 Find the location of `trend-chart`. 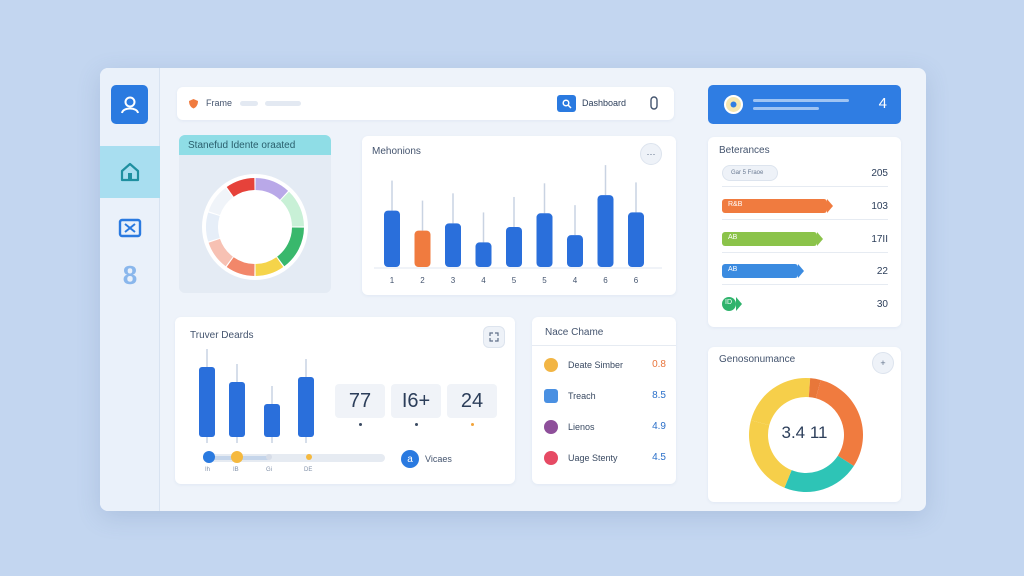

trend-chart is located at coordinates (256, 396).